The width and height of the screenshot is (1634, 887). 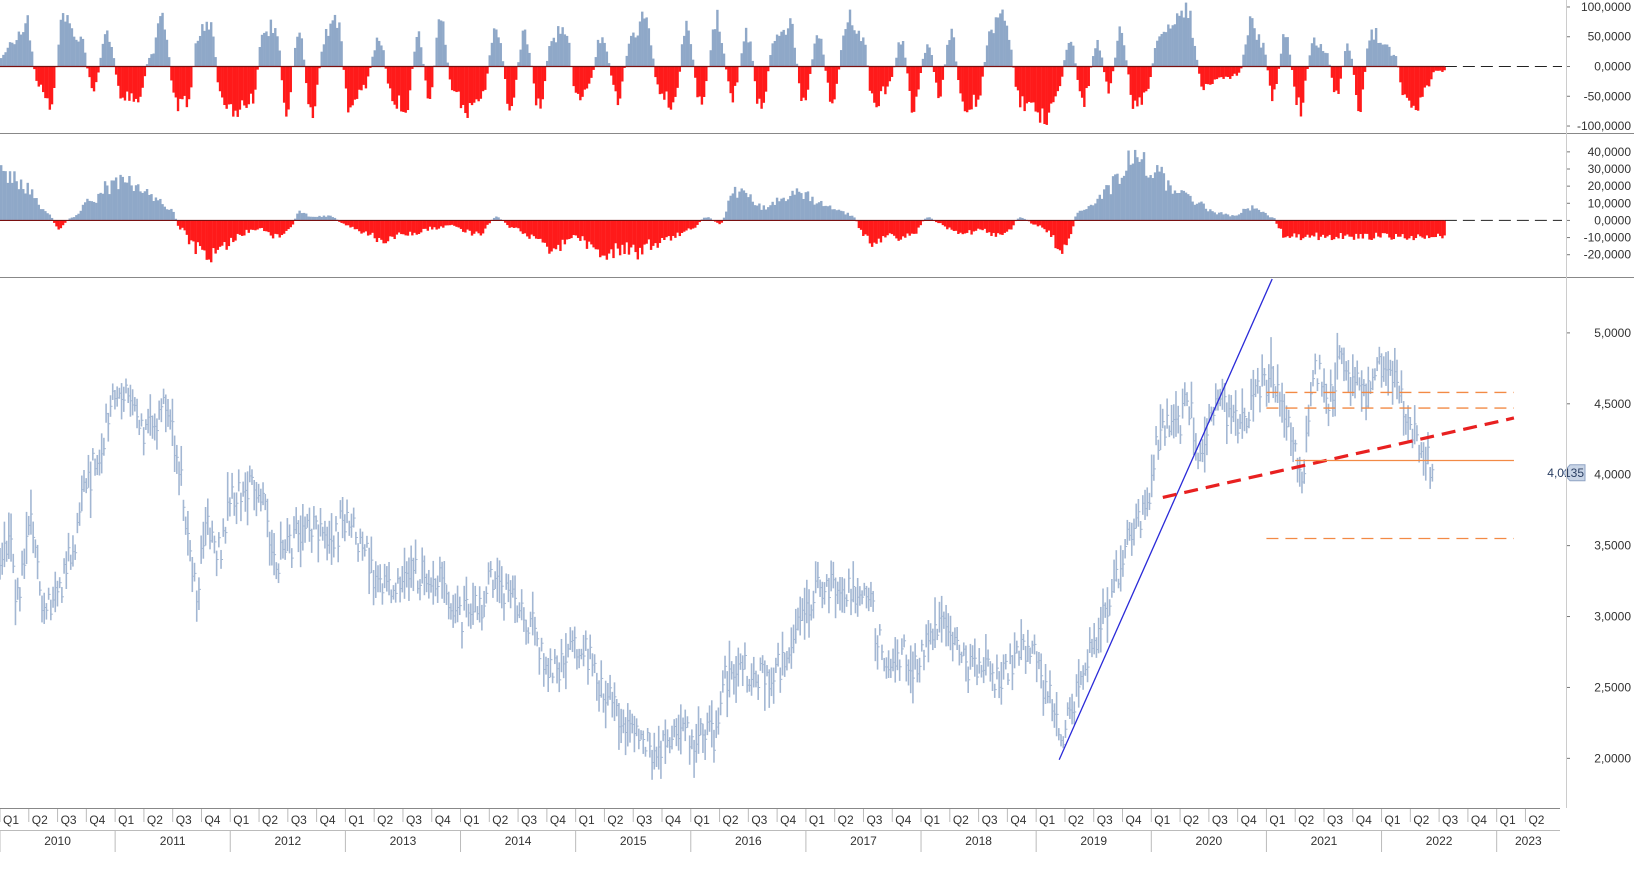 What do you see at coordinates (173, 841) in the screenshot?
I see `year-label: 2011` at bounding box center [173, 841].